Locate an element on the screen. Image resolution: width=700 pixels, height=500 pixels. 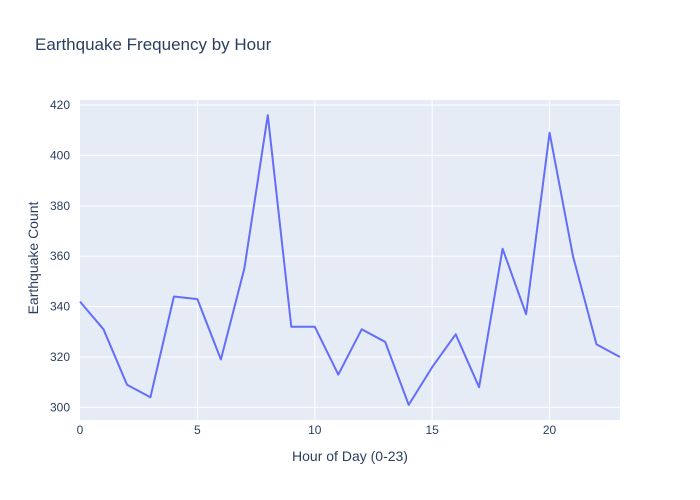
x-tick-label: 15 is located at coordinates (432, 430).